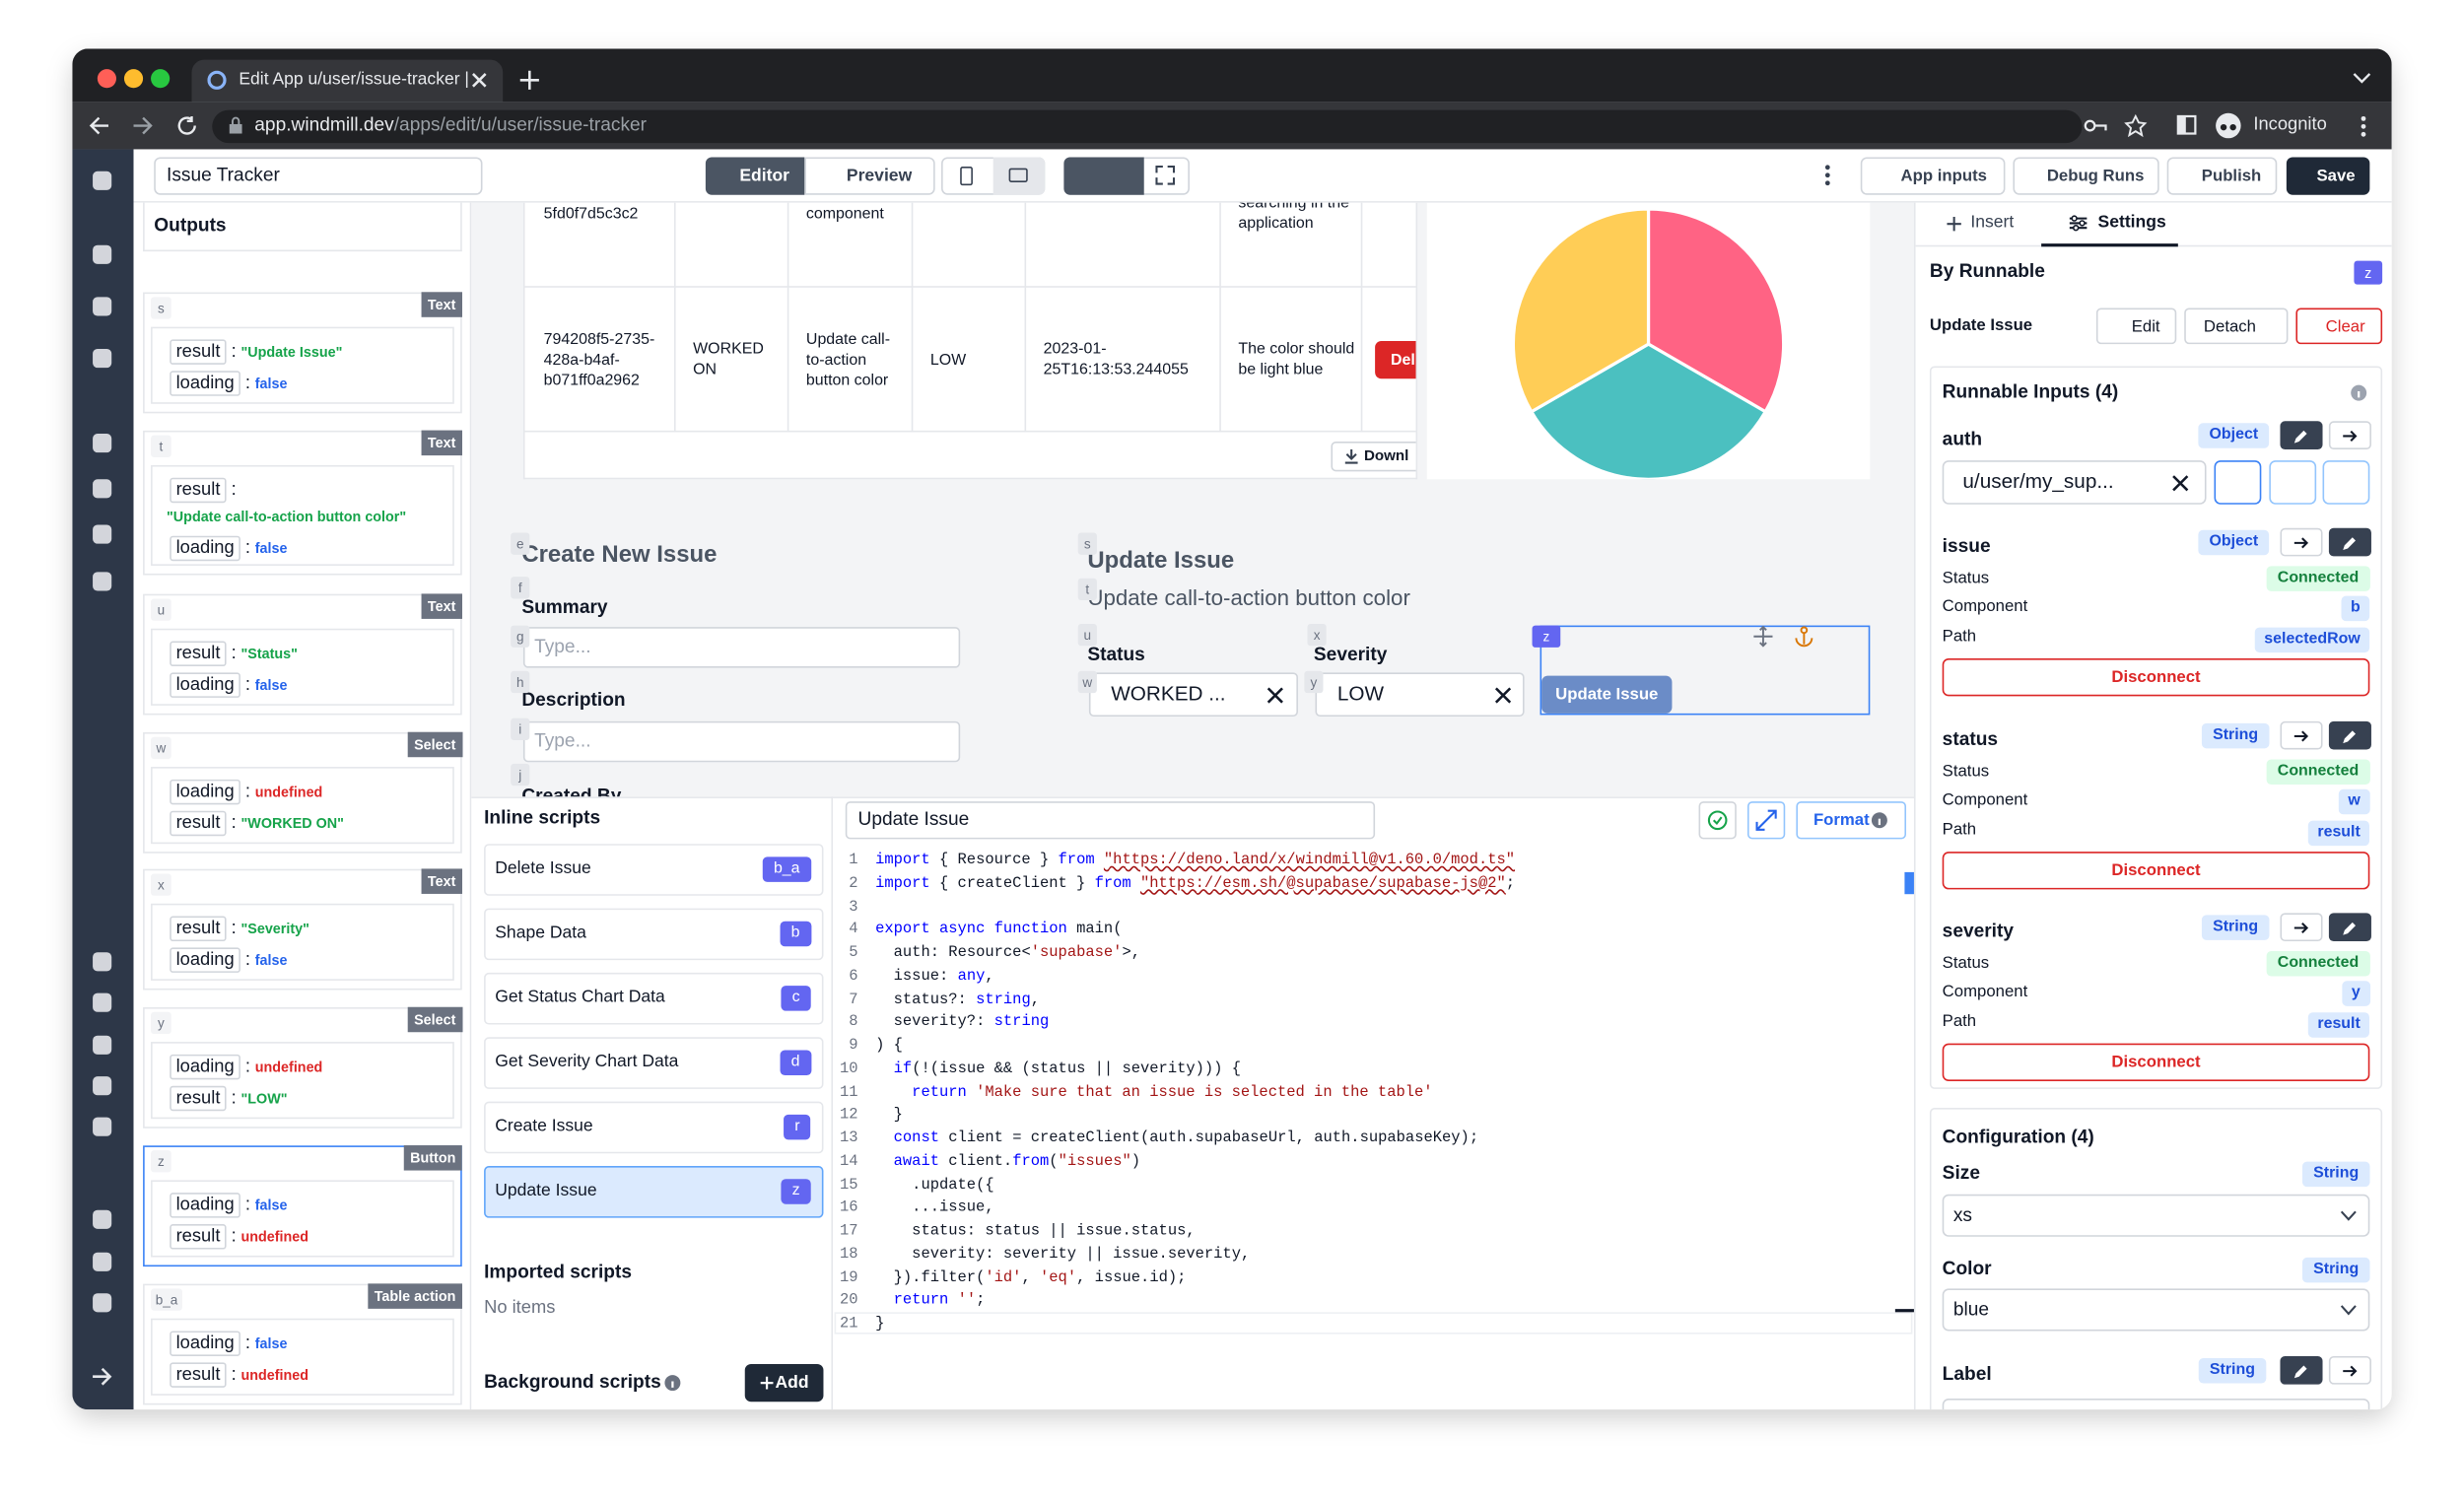  What do you see at coordinates (572, 1381) in the screenshot?
I see `section-title: Background scripts` at bounding box center [572, 1381].